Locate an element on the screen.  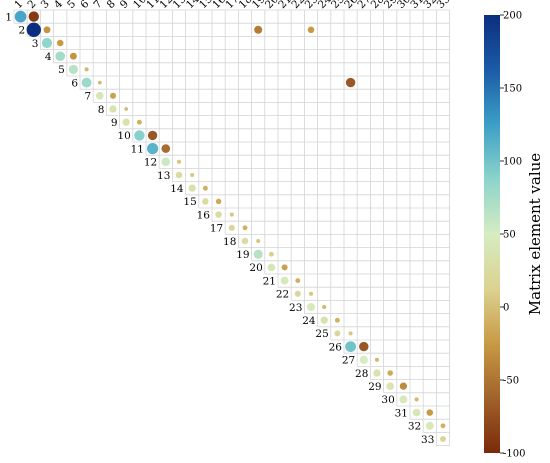
row-tick-label: 8 is located at coordinates (101, 110).